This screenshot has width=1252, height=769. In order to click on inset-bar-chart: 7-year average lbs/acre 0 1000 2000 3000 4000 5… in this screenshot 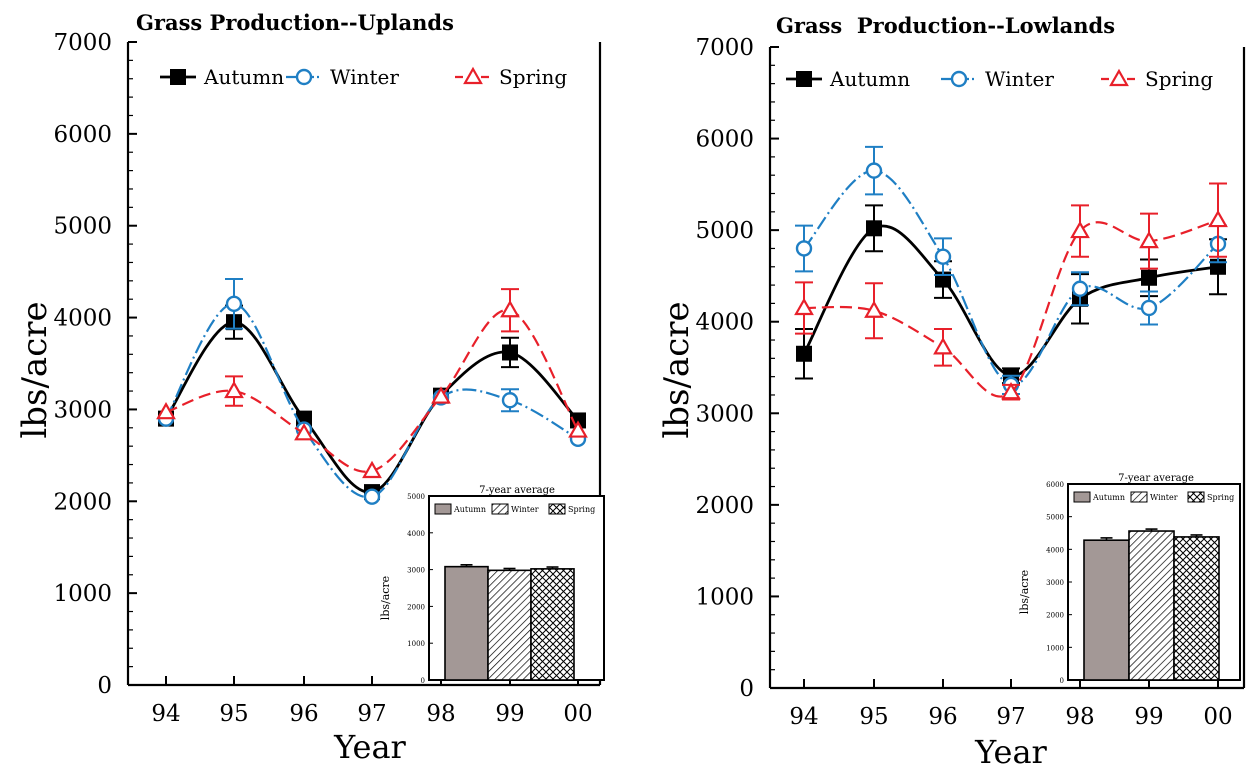, I will do `click(492, 585)`.